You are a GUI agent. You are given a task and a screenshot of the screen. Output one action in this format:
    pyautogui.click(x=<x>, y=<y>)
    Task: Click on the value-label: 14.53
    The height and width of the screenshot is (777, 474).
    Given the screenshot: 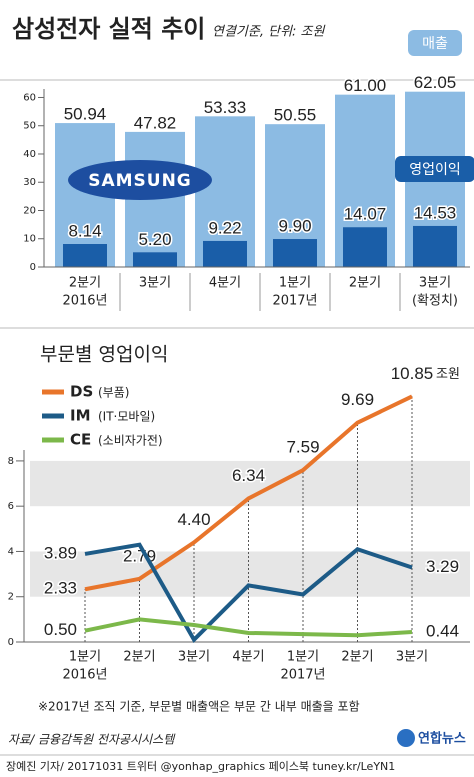 What is the action you would take?
    pyautogui.click(x=435, y=212)
    